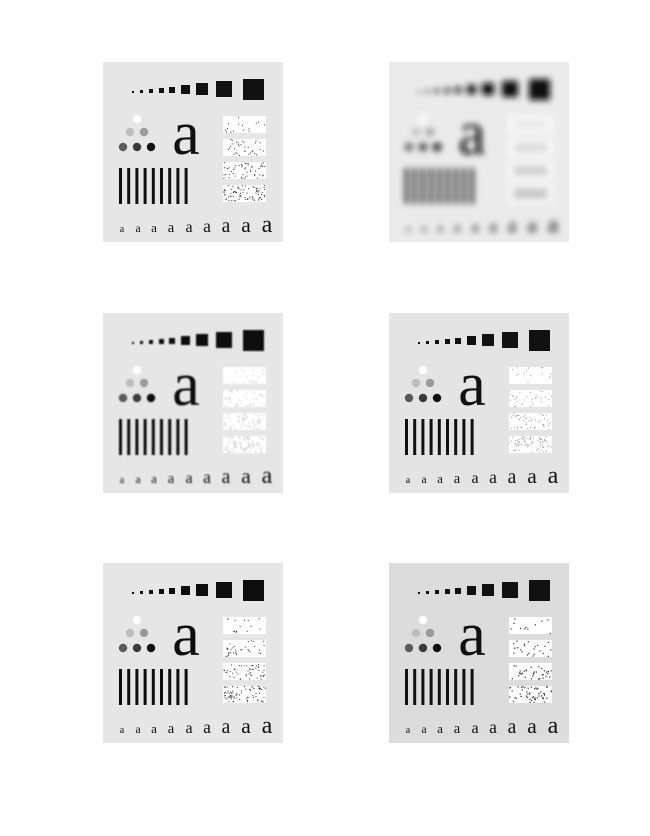 Image resolution: width=650 pixels, height=836 pixels. I want to click on test-pattern-restored-svg: aa a a a a a a a a, so click(193, 653).